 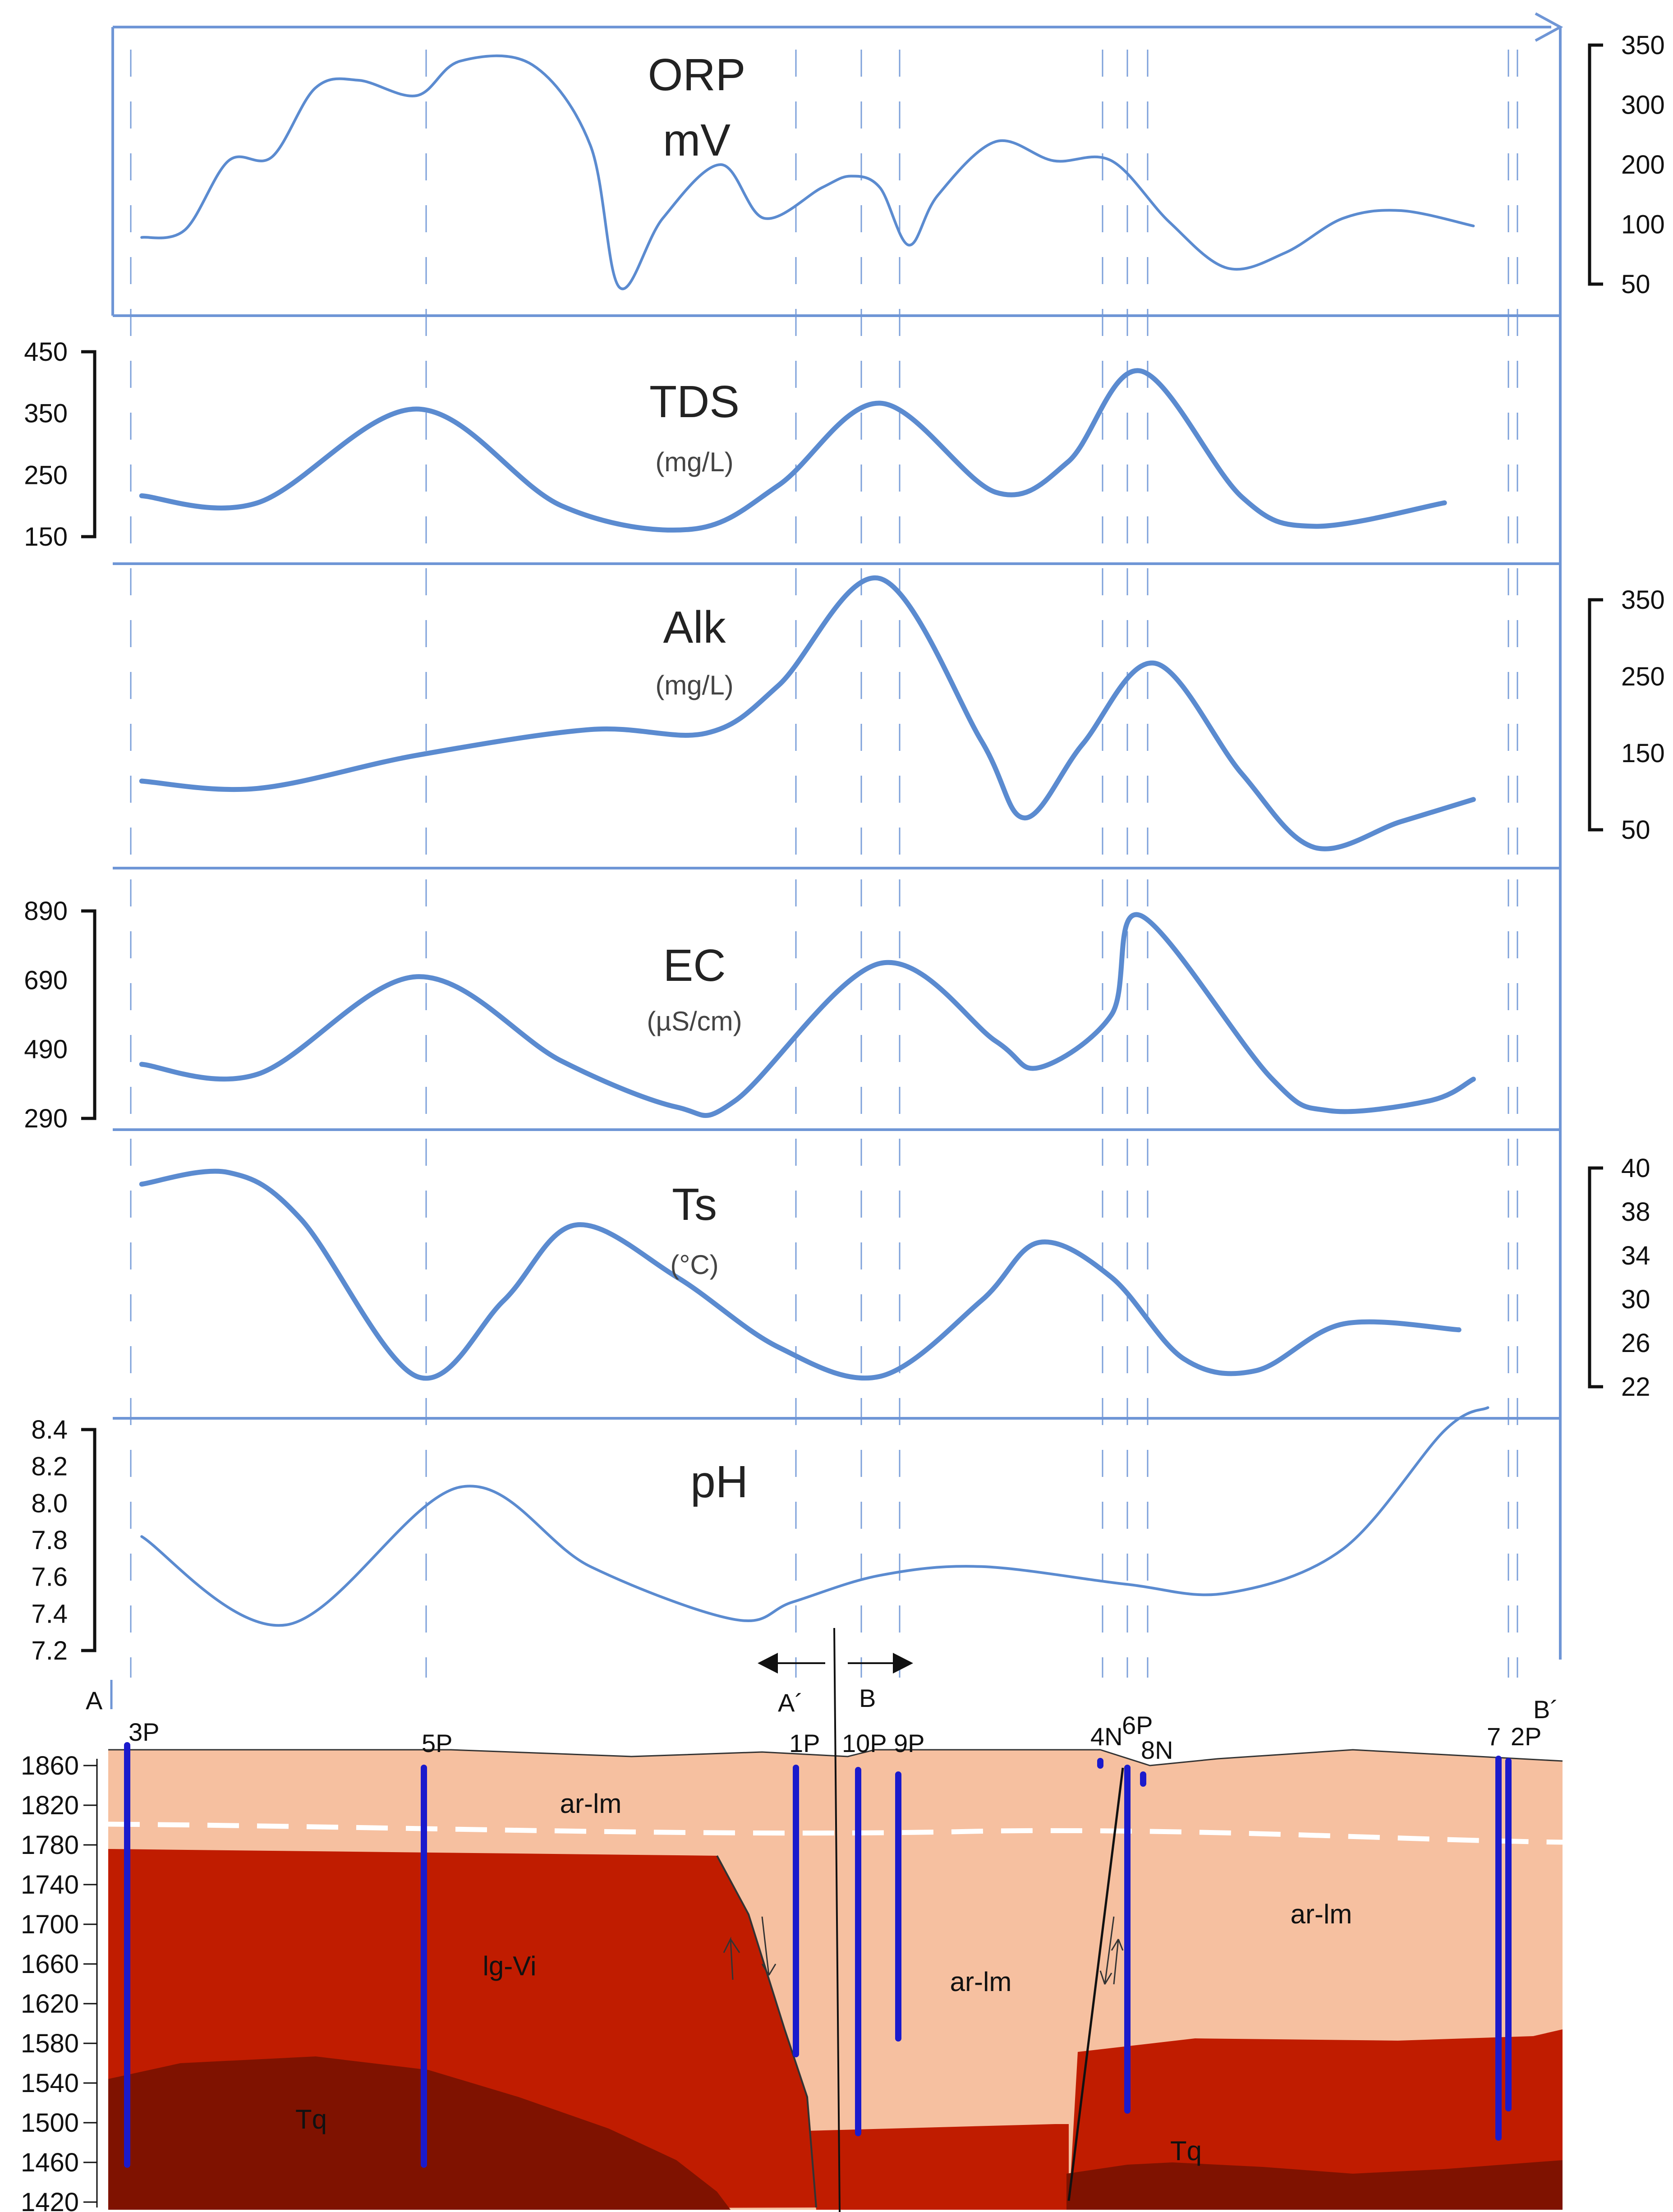 I want to click on elevation-tick-label: 1460, so click(x=50, y=2163).